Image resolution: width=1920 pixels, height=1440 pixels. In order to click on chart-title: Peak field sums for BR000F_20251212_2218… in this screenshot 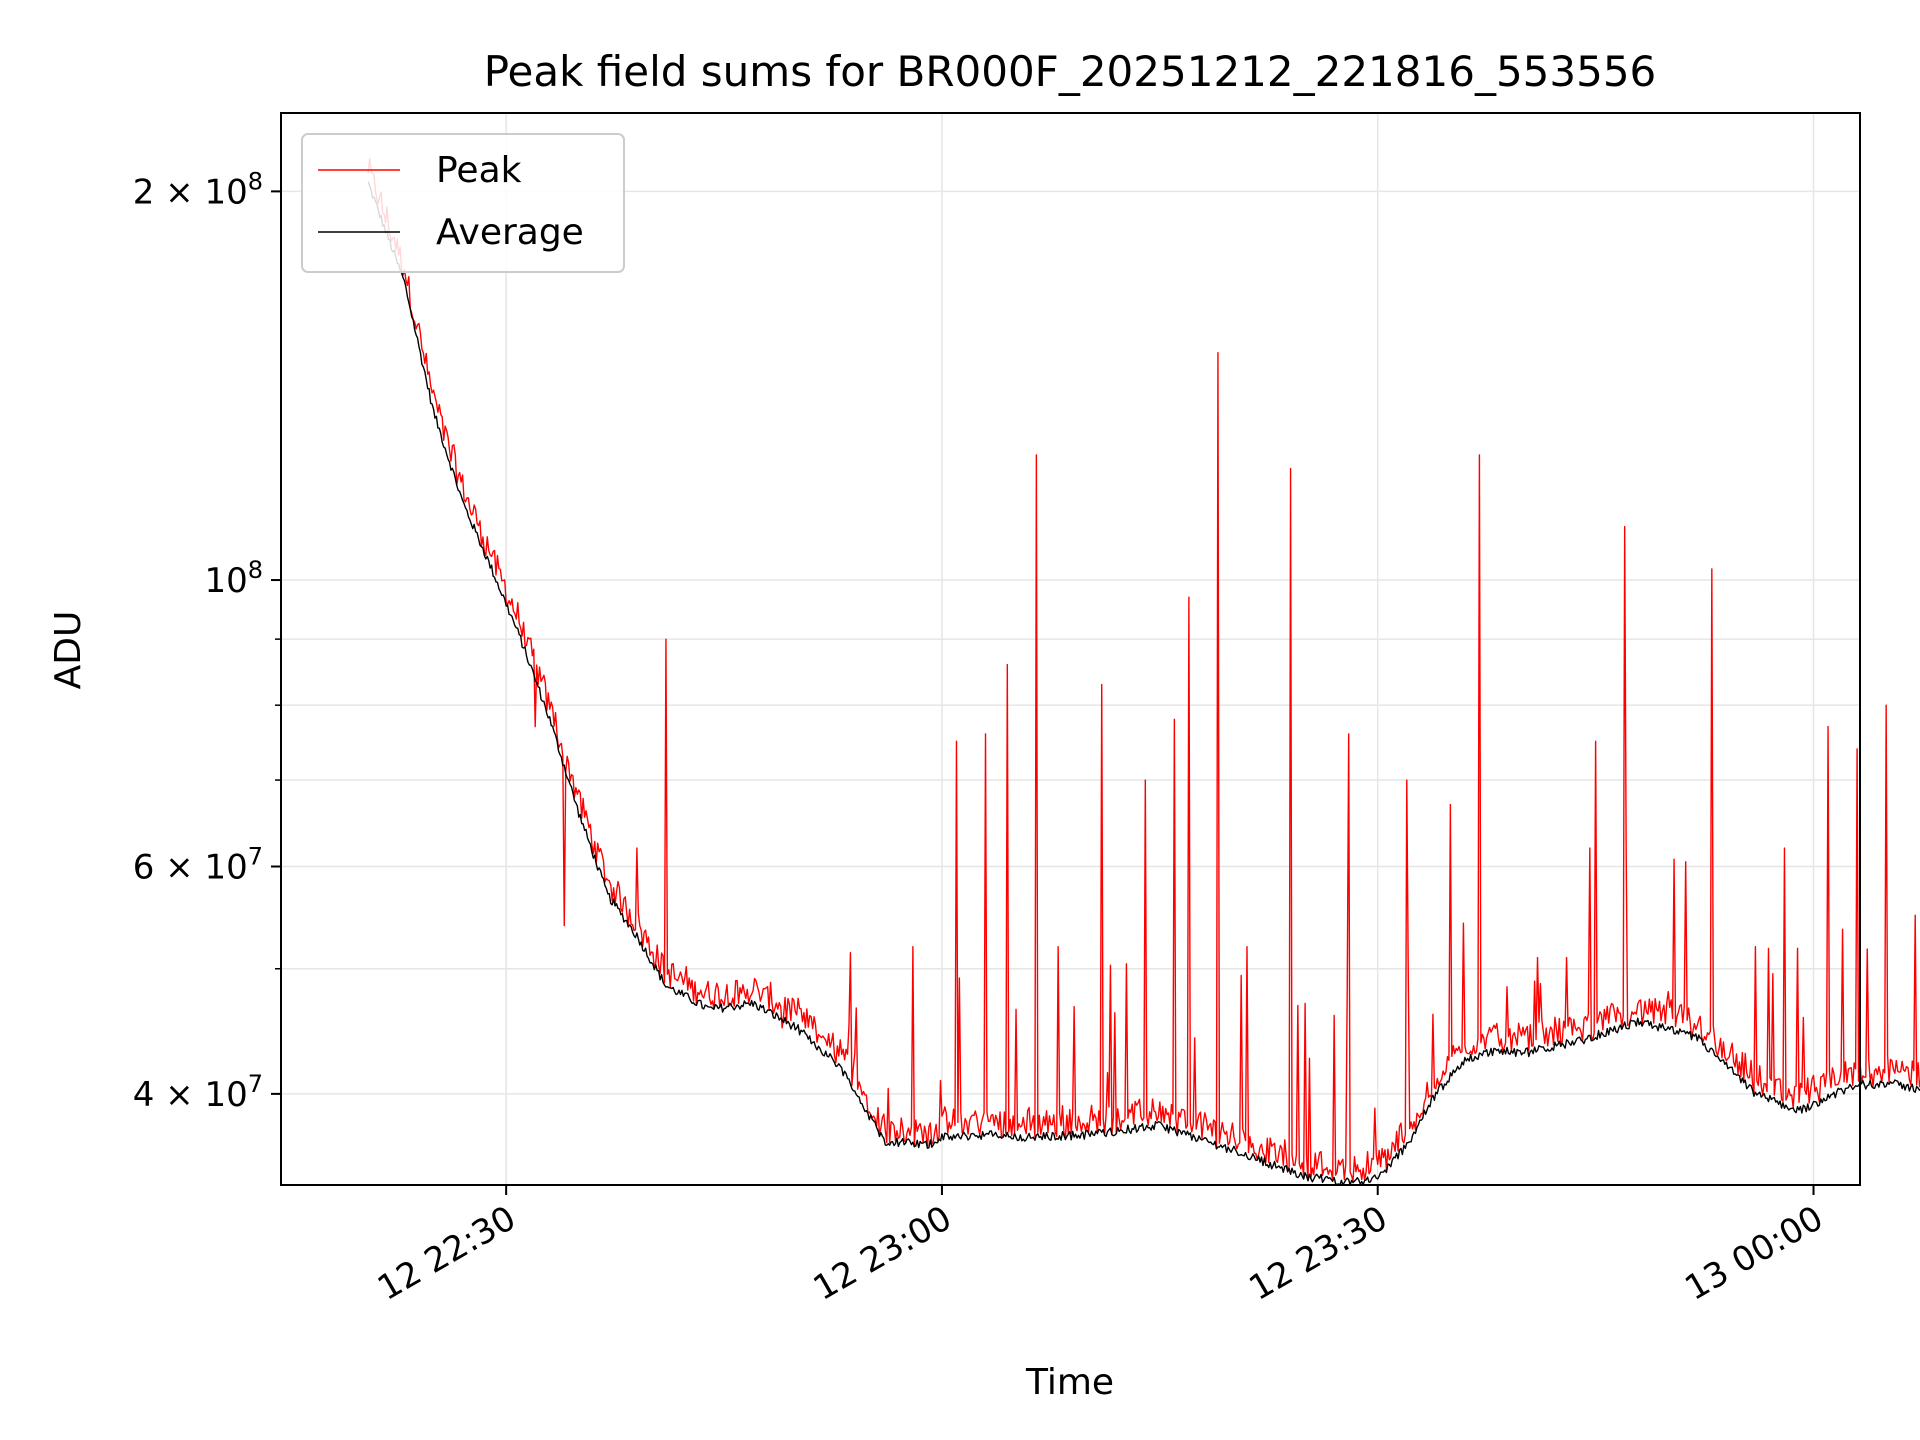, I will do `click(1070, 71)`.